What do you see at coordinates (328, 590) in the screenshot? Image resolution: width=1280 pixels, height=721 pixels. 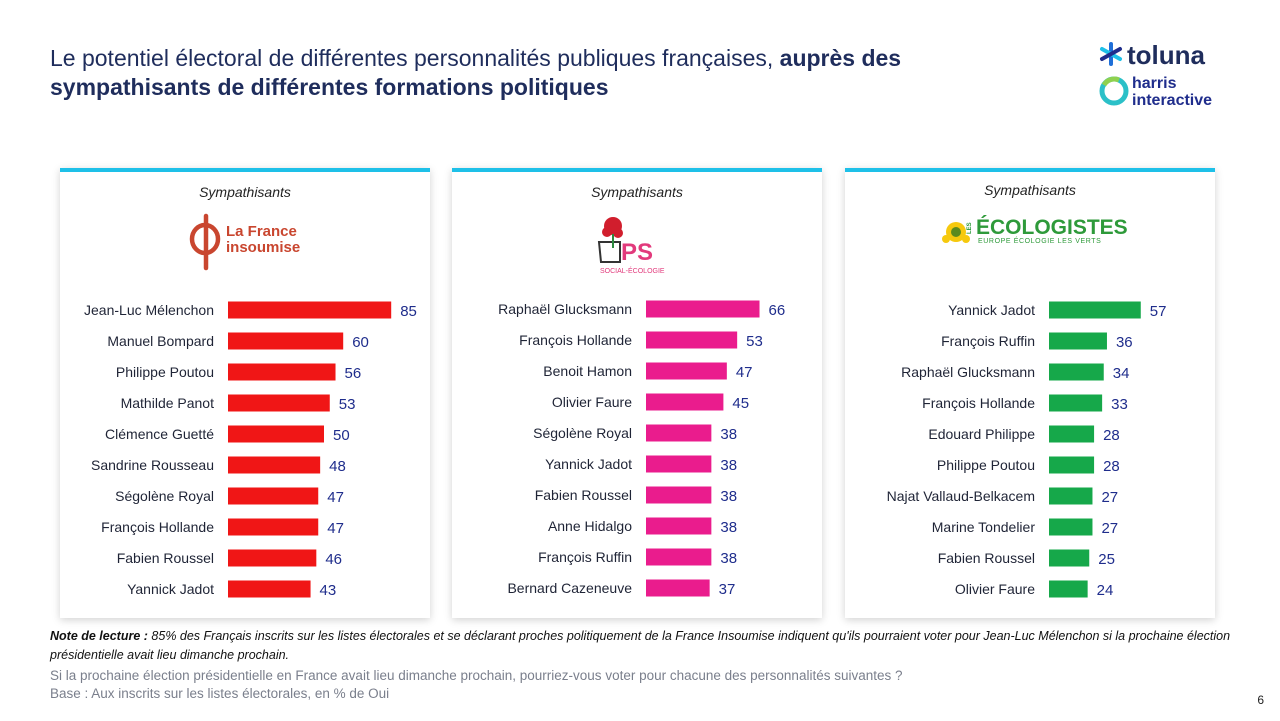 I see `bar-value-label: 43` at bounding box center [328, 590].